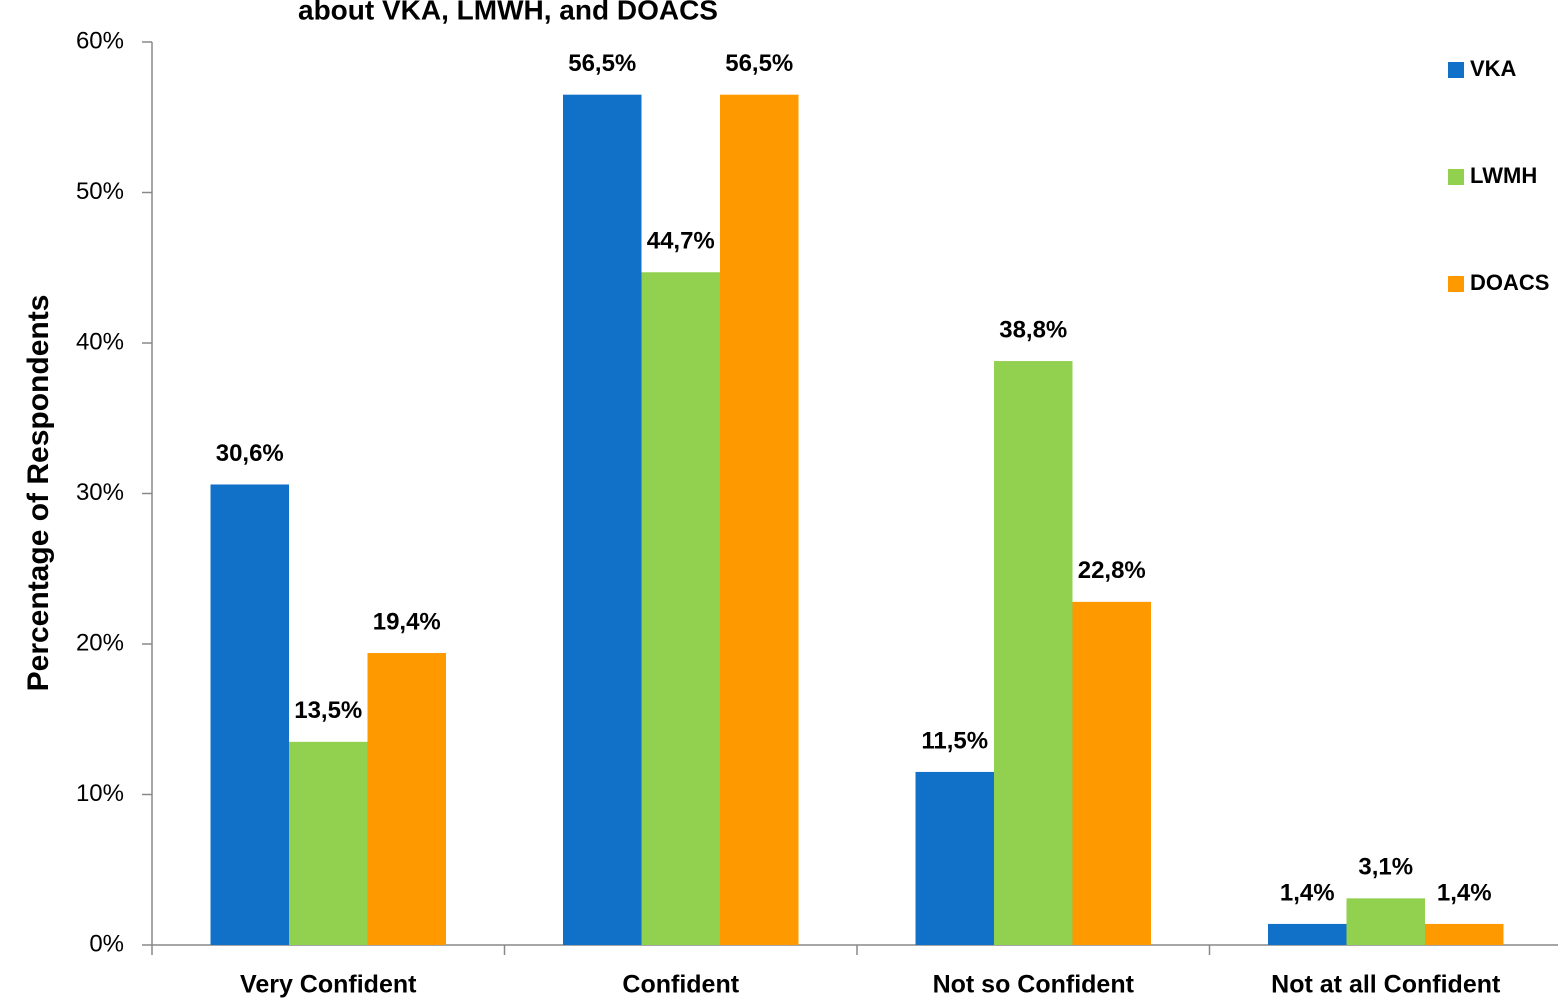  What do you see at coordinates (328, 985) in the screenshot?
I see `x-tick-label: Very Confident` at bounding box center [328, 985].